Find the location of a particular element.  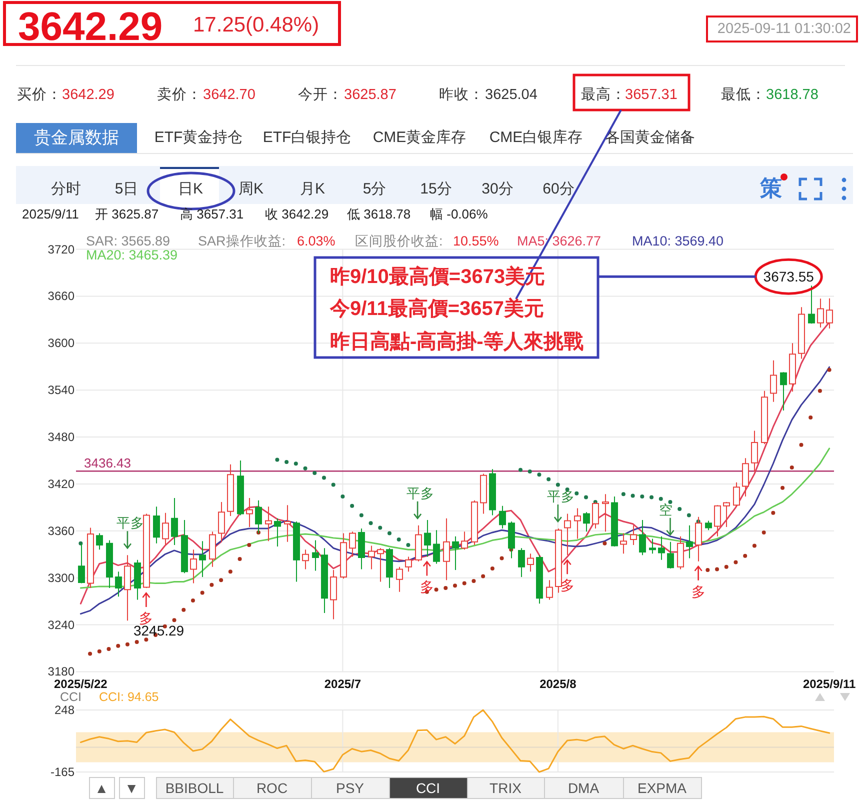

y-tick-label: 3480 is located at coordinates (61, 437).